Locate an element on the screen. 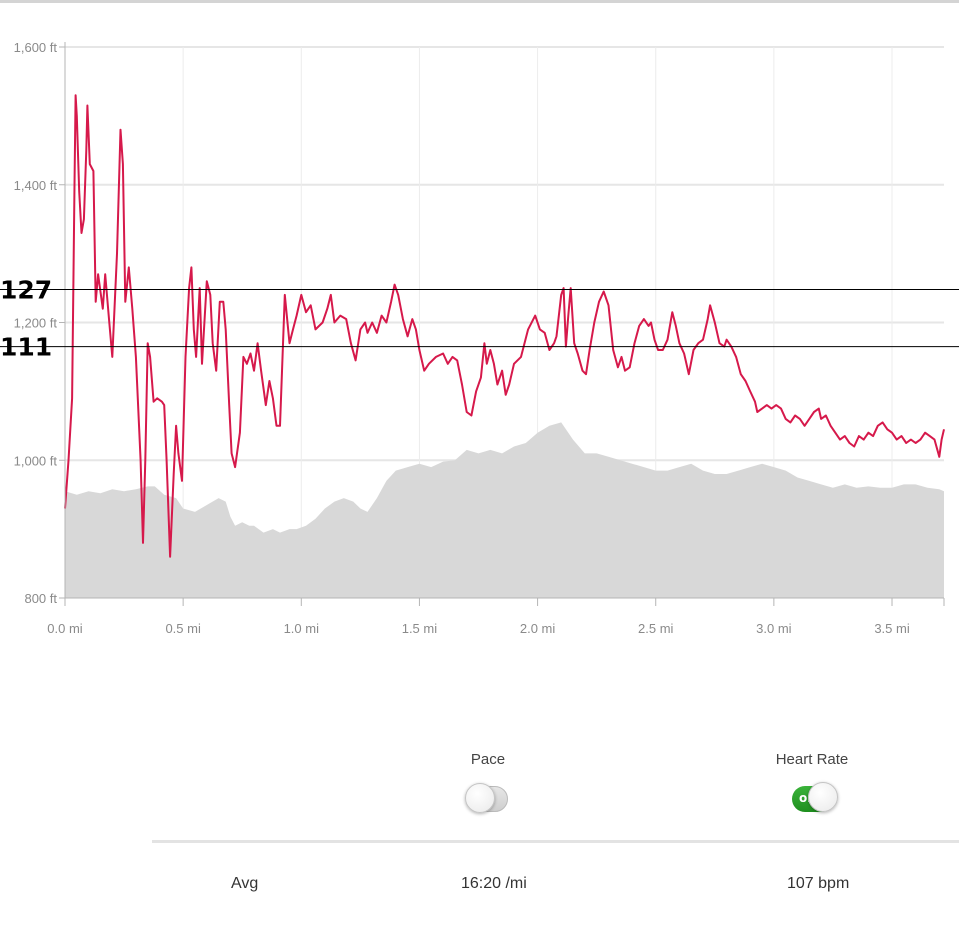 The image size is (959, 944). x-tick-label: 2.5 mi is located at coordinates (656, 628).